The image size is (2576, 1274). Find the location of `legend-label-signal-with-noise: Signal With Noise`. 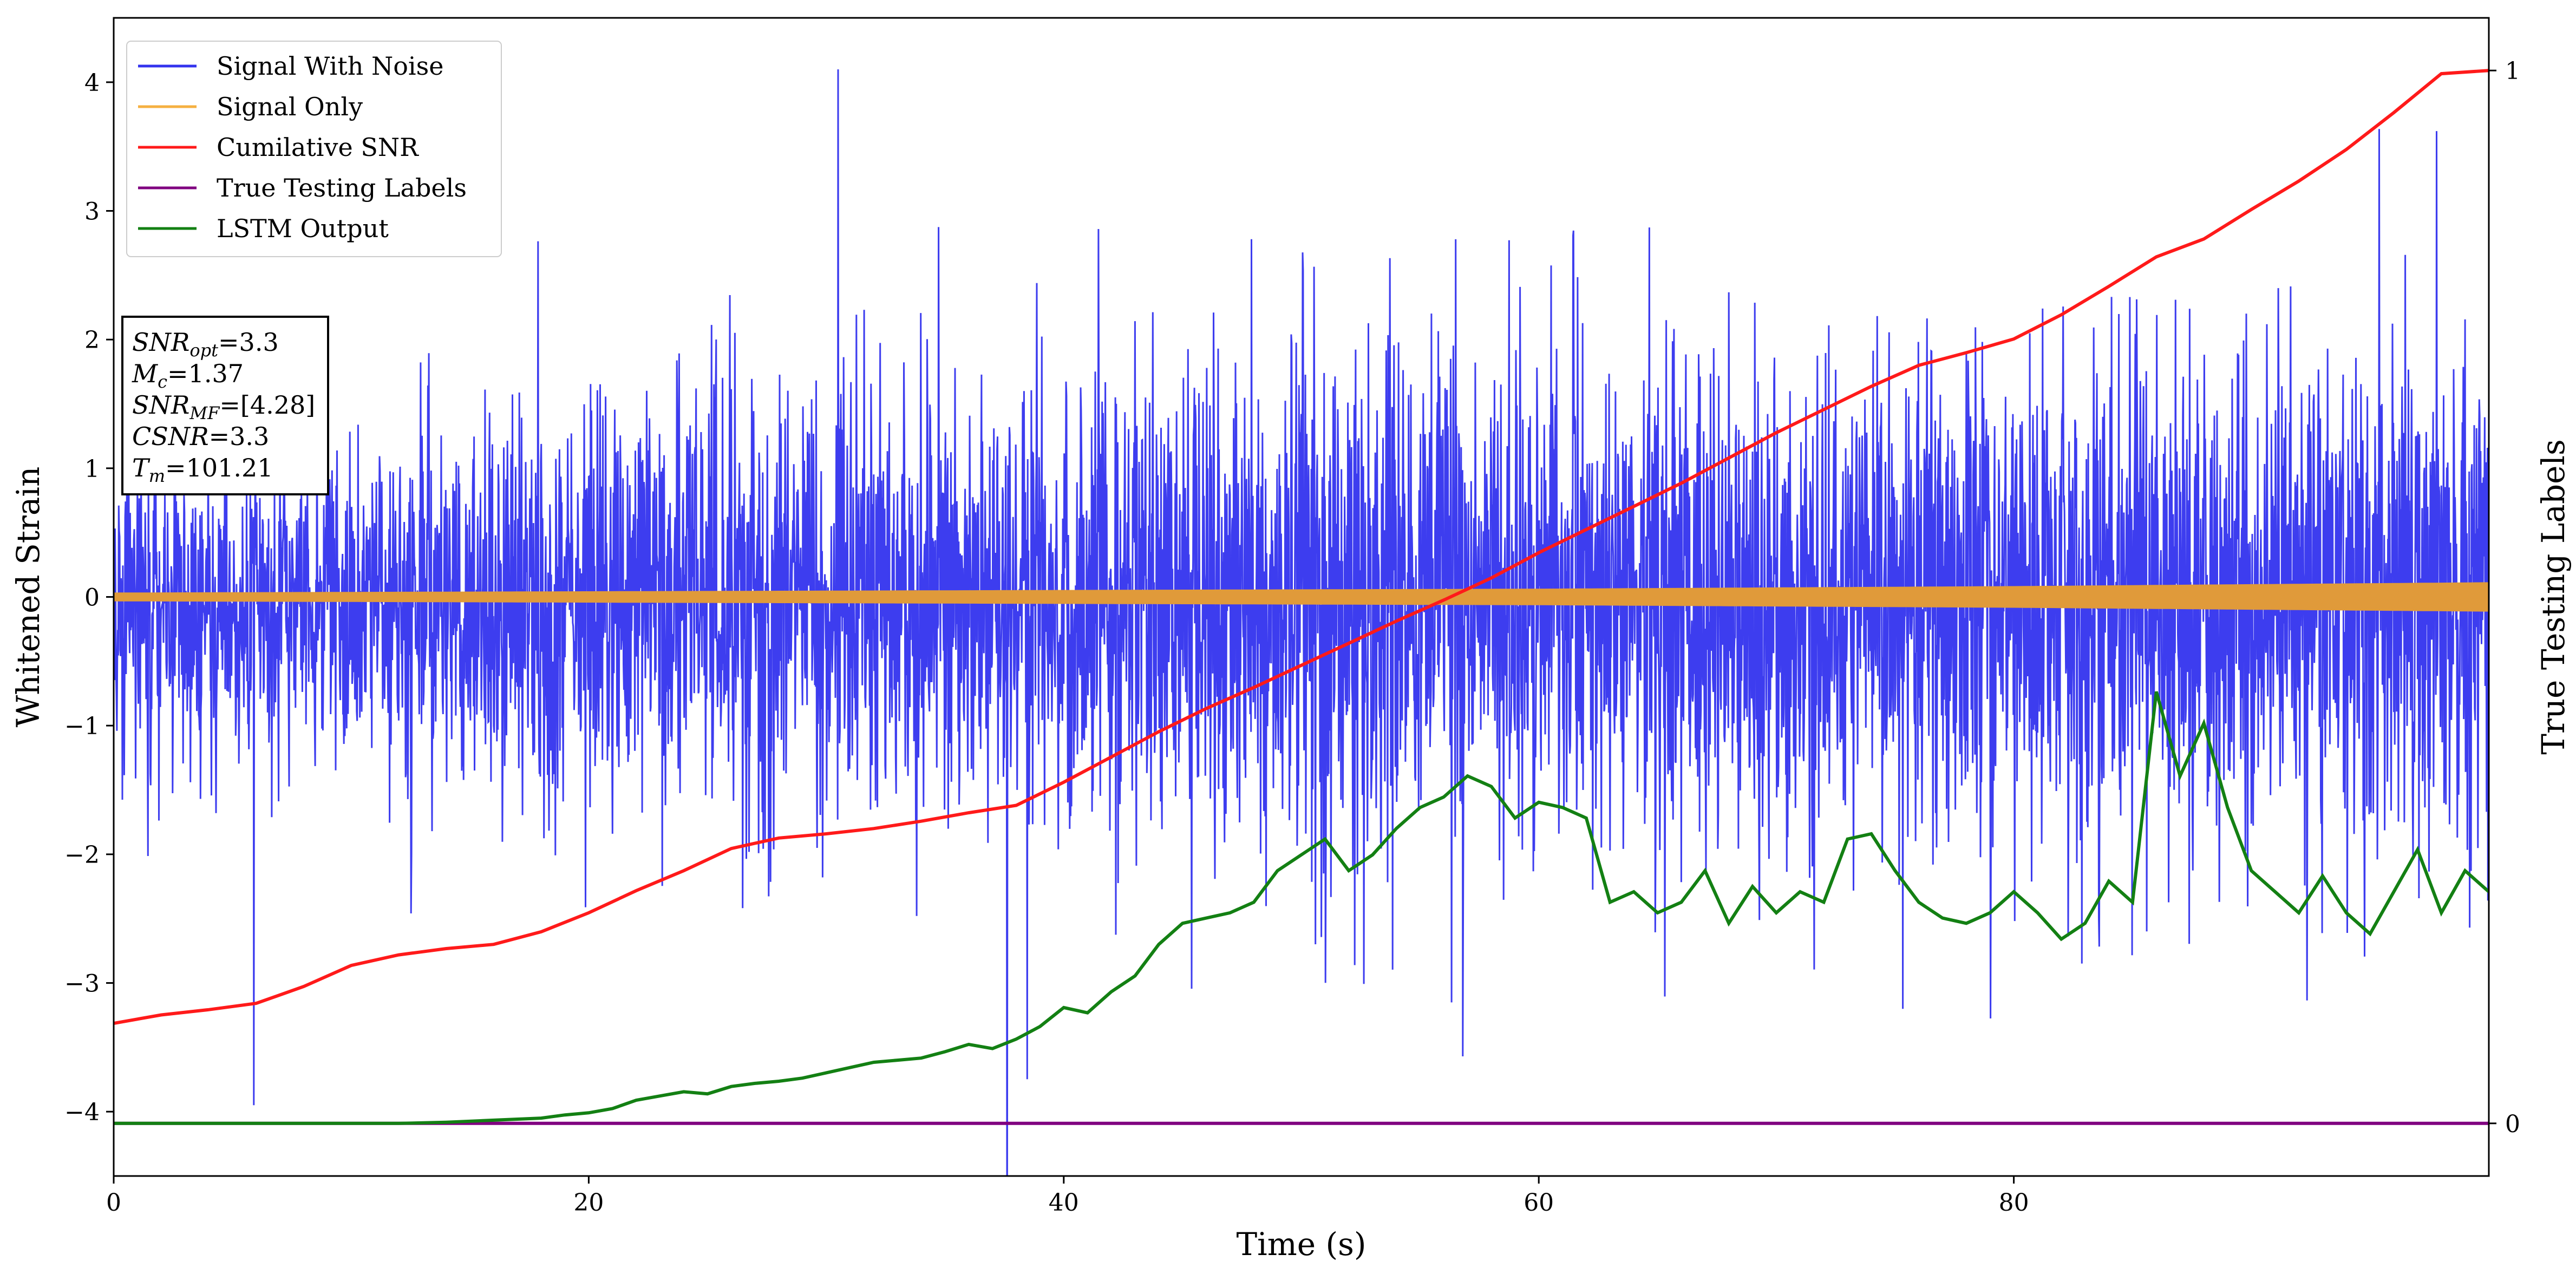

legend-label-signal-with-noise: Signal With Noise is located at coordinates (330, 66).